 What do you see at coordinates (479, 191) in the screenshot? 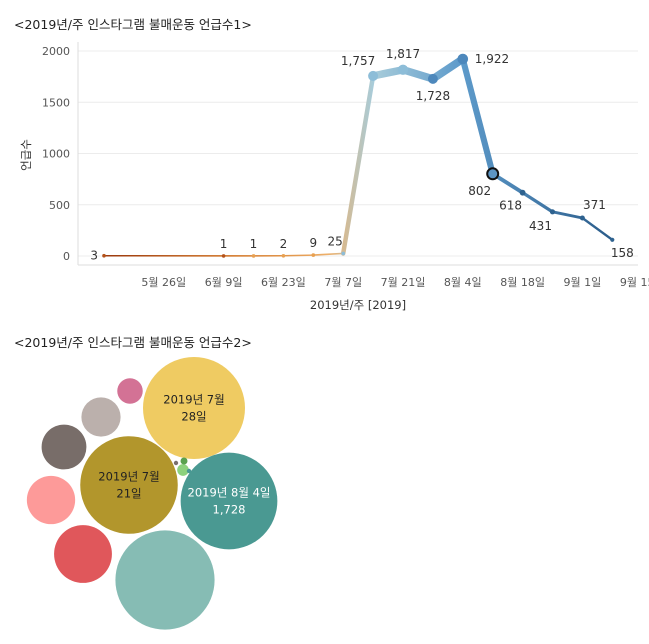
I see `data-label: 802` at bounding box center [479, 191].